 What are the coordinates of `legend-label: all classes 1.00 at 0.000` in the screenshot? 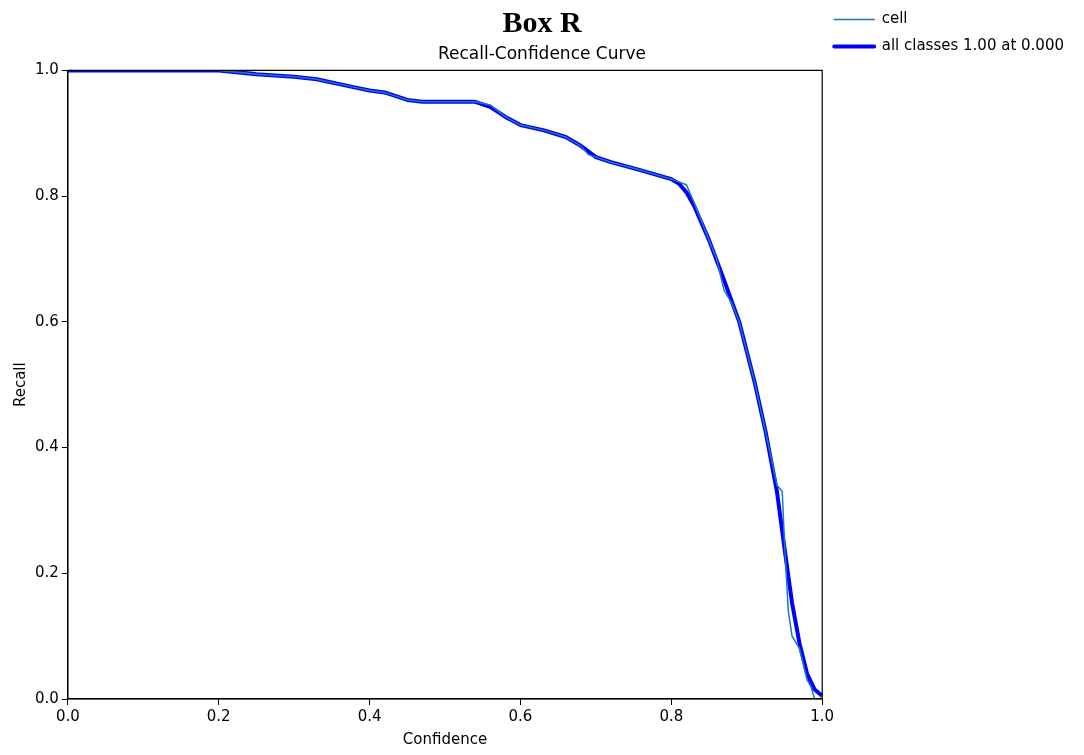 It's located at (972, 45).